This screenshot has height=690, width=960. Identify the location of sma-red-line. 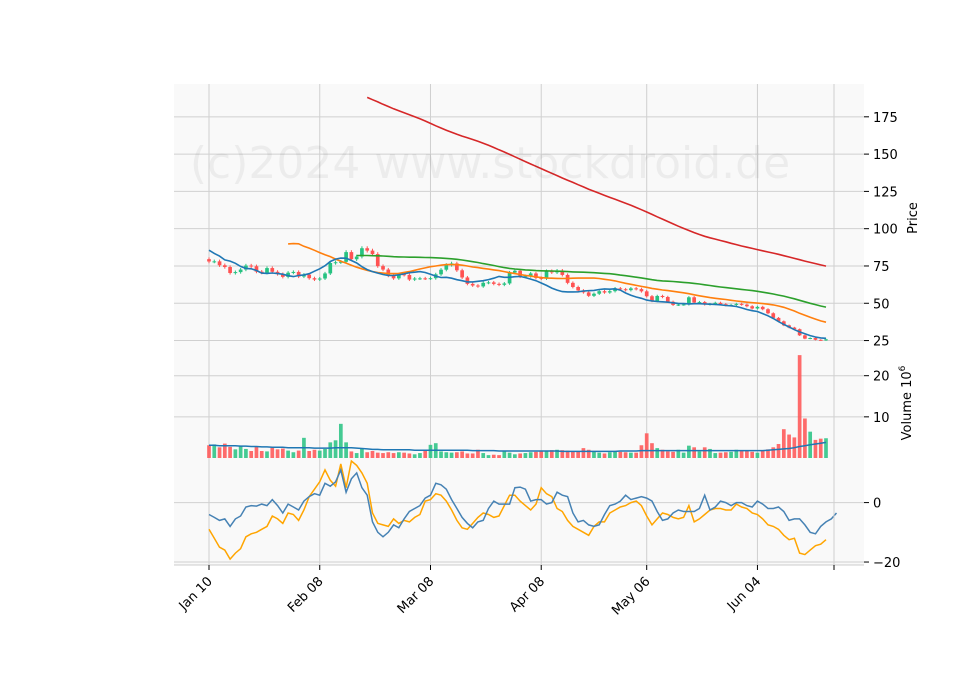
(596, 181).